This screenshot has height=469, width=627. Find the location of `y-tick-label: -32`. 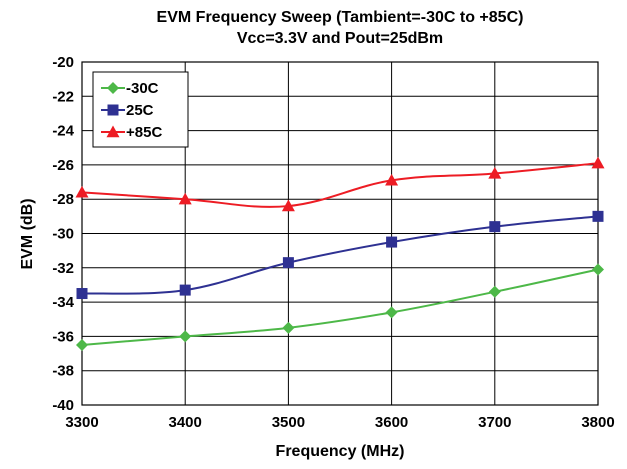

y-tick-label: -32 is located at coordinates (63, 268).